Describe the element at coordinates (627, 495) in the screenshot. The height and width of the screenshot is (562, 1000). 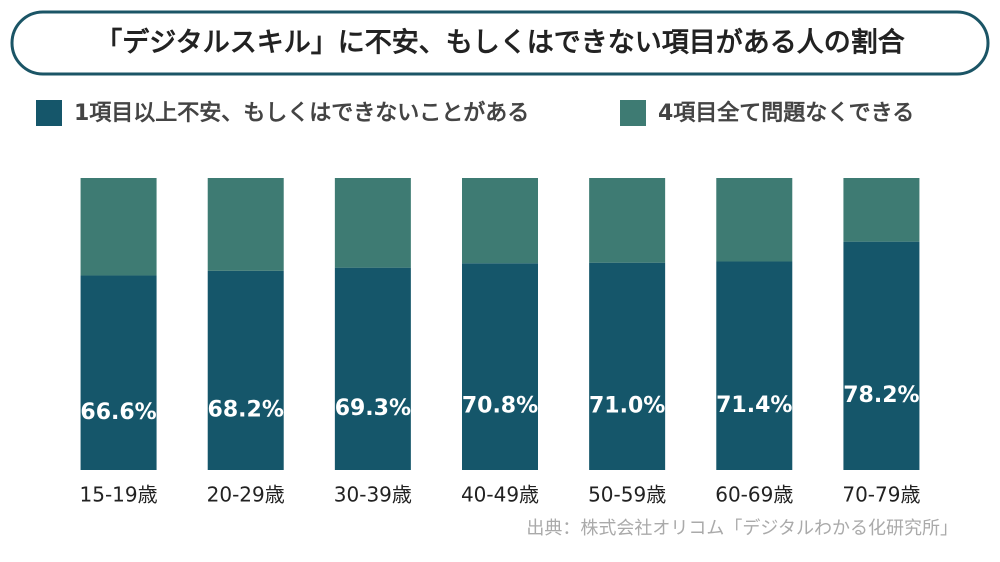
I see `x-tick-label: 50-59歳` at that location.